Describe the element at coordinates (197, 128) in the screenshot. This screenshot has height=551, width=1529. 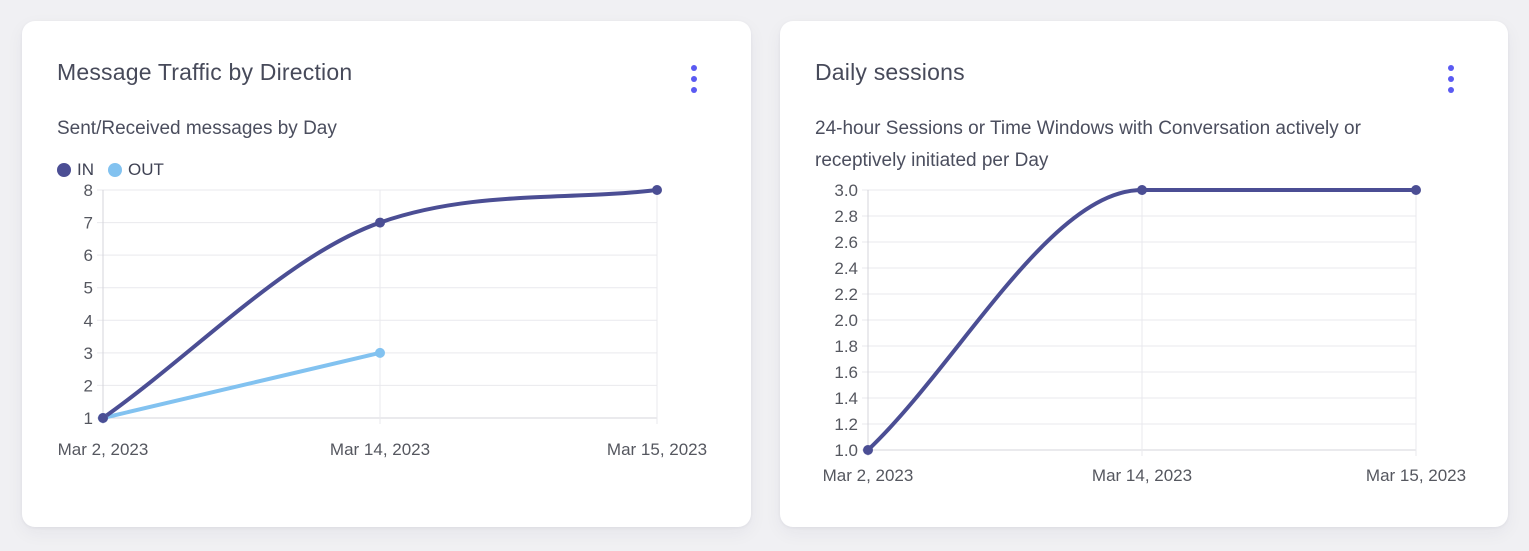
I see `chart-subtitle: Sent/Received messages by Day` at that location.